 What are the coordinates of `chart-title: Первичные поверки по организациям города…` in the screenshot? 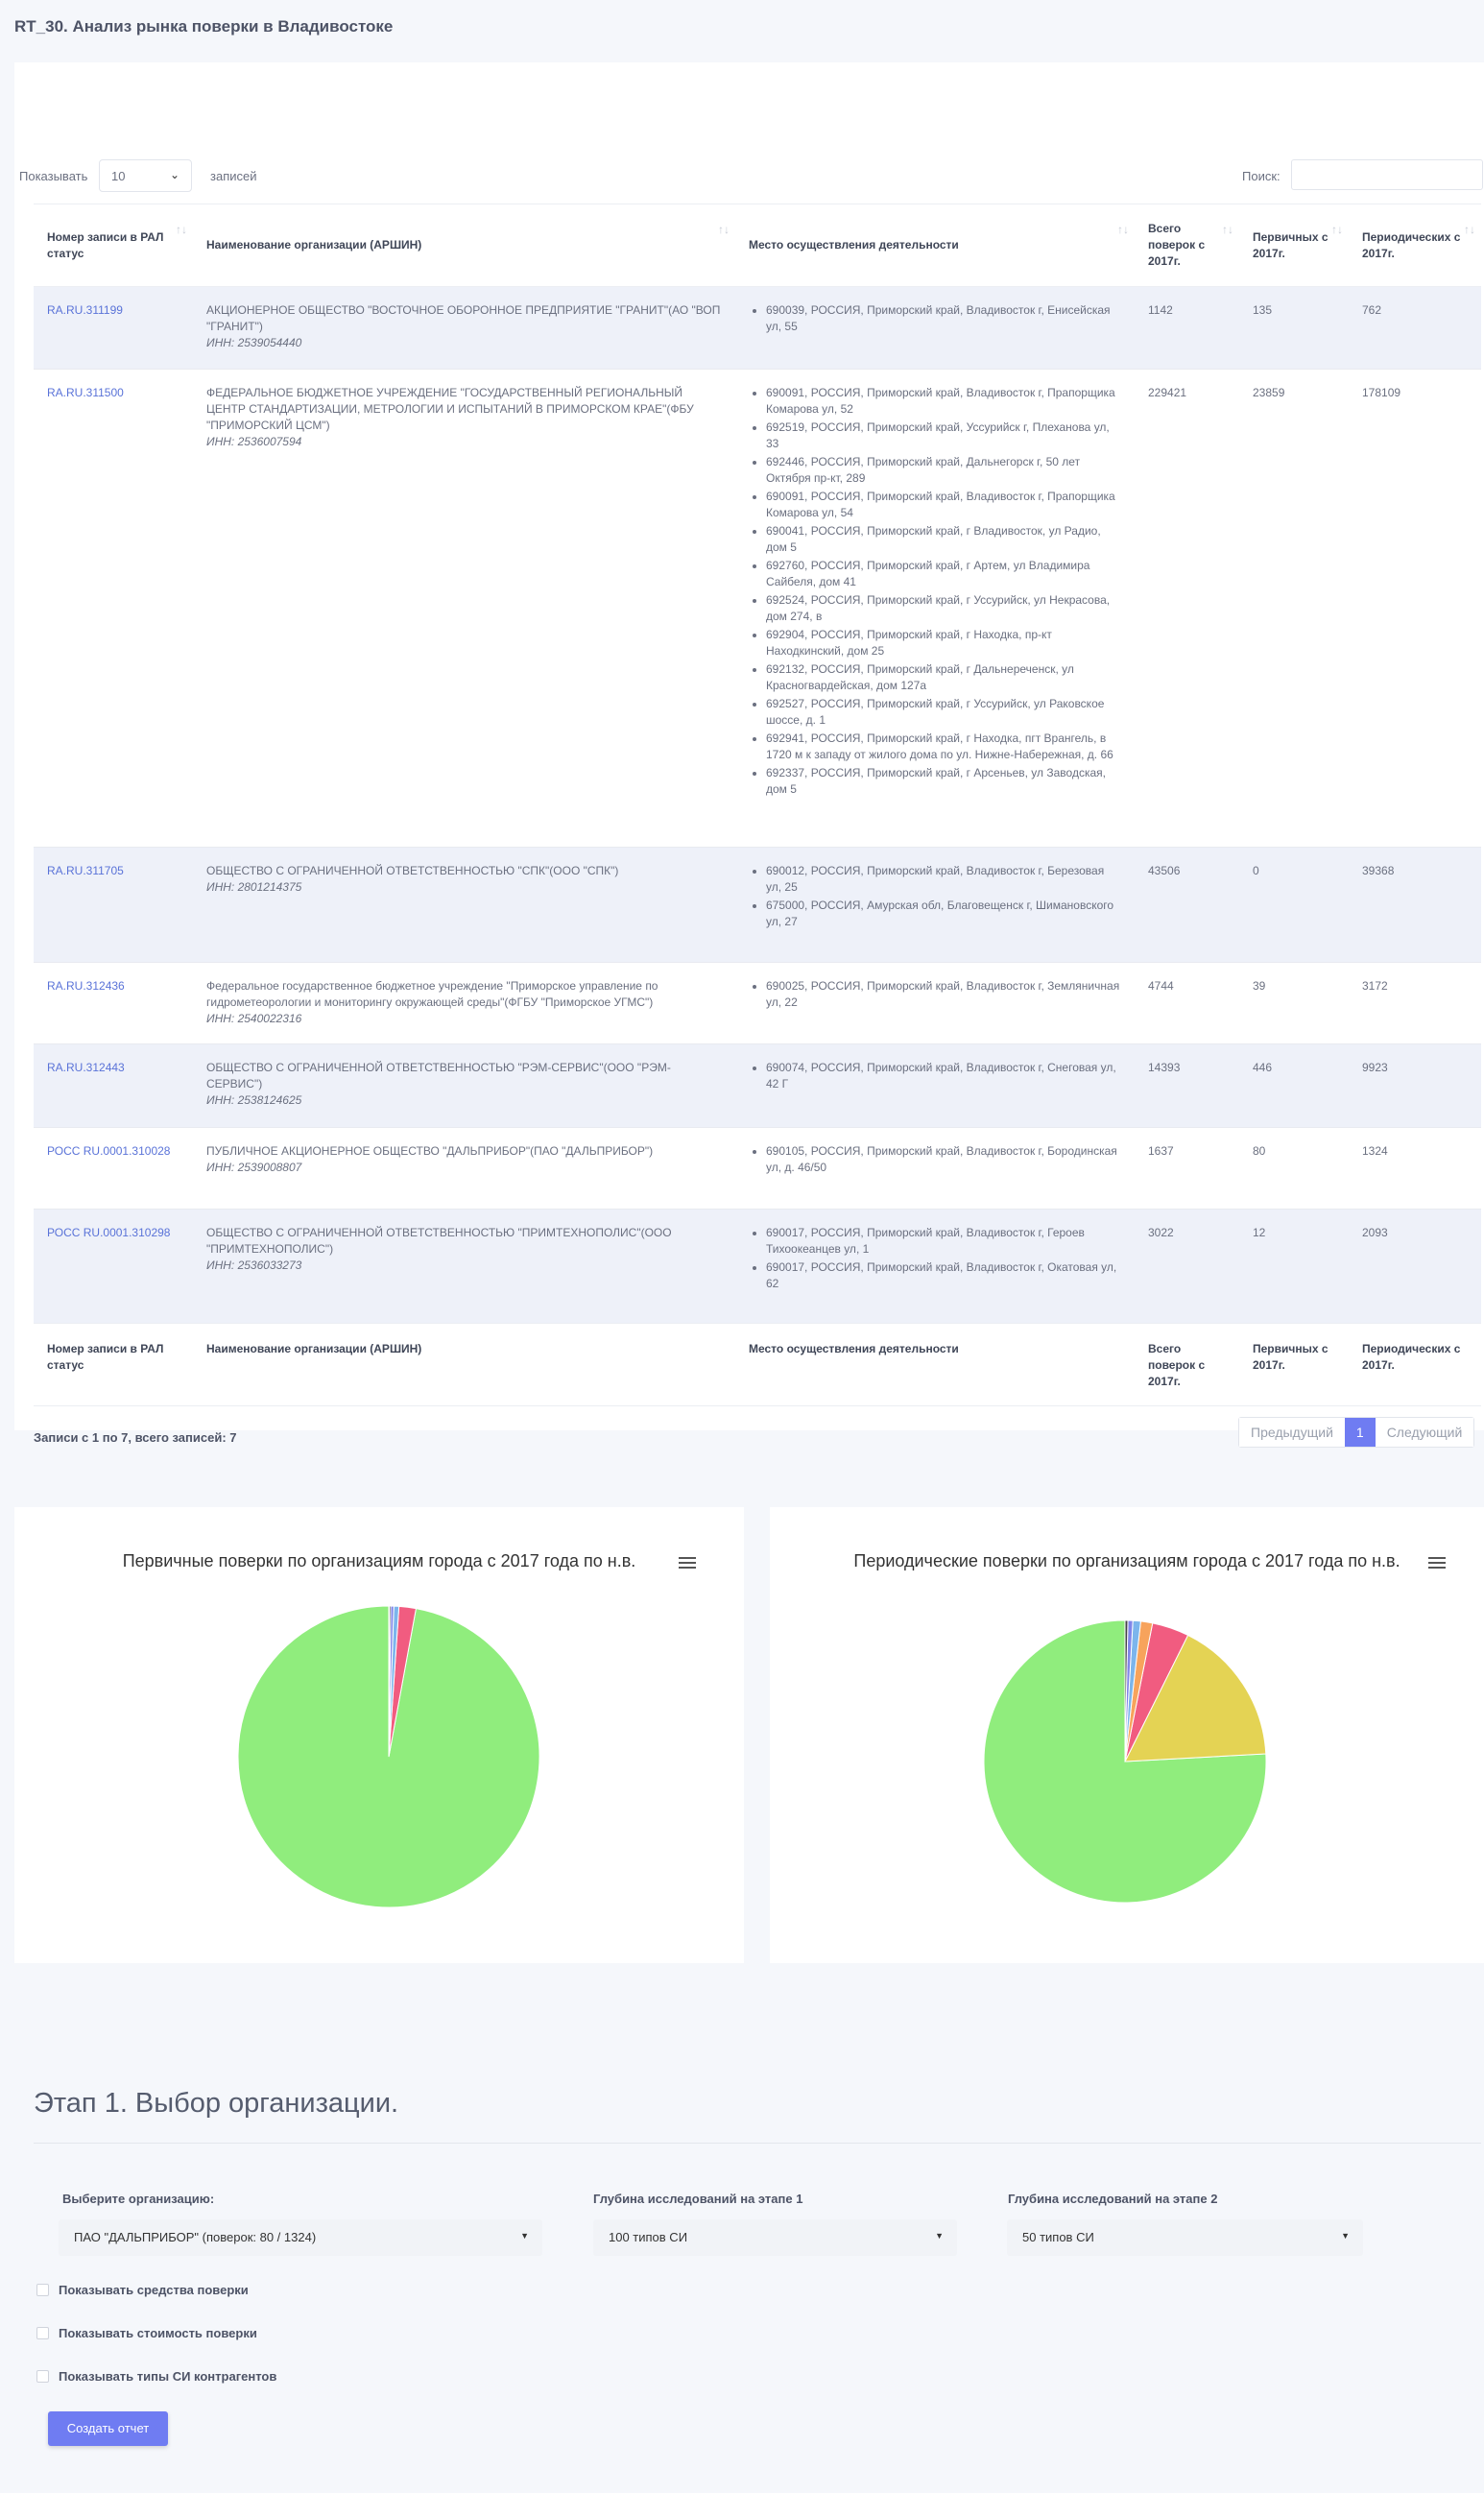 It's located at (379, 1560).